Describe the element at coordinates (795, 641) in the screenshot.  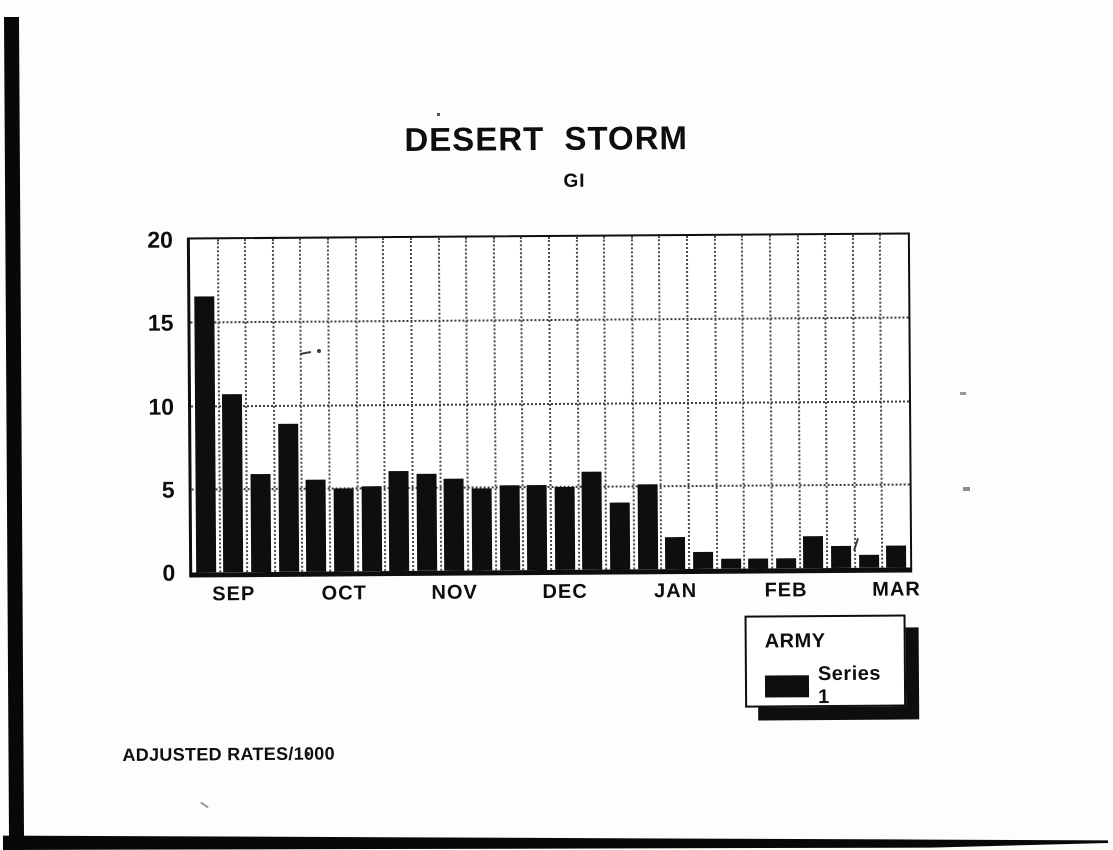
I see `legend-title: ARMY` at that location.